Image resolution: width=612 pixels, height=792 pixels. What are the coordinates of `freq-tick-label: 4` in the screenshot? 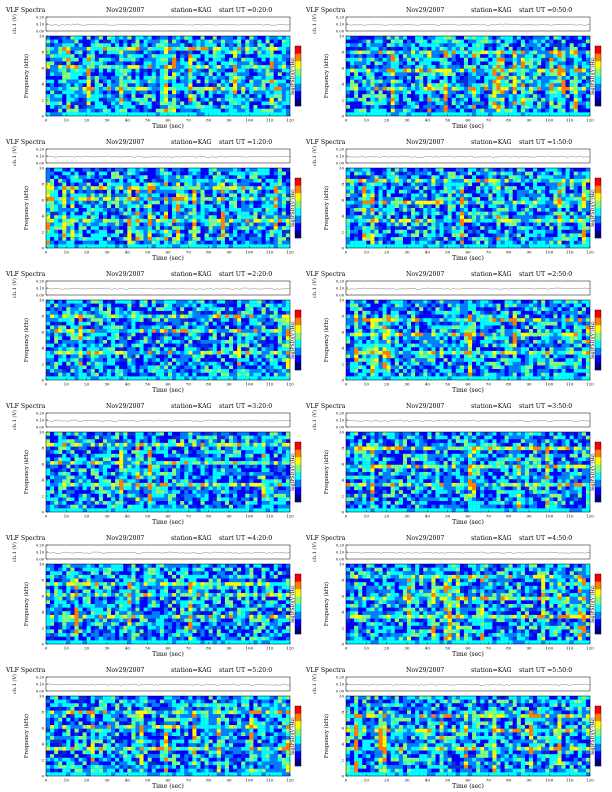 It's located at (342, 84).